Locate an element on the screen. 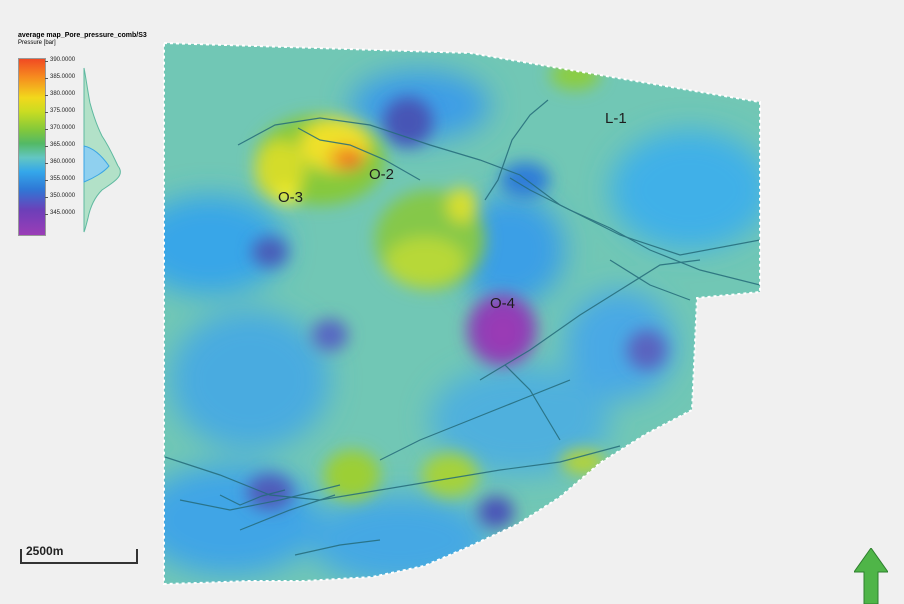 The width and height of the screenshot is (904, 604). well-label-o3: O-3 is located at coordinates (291, 197).